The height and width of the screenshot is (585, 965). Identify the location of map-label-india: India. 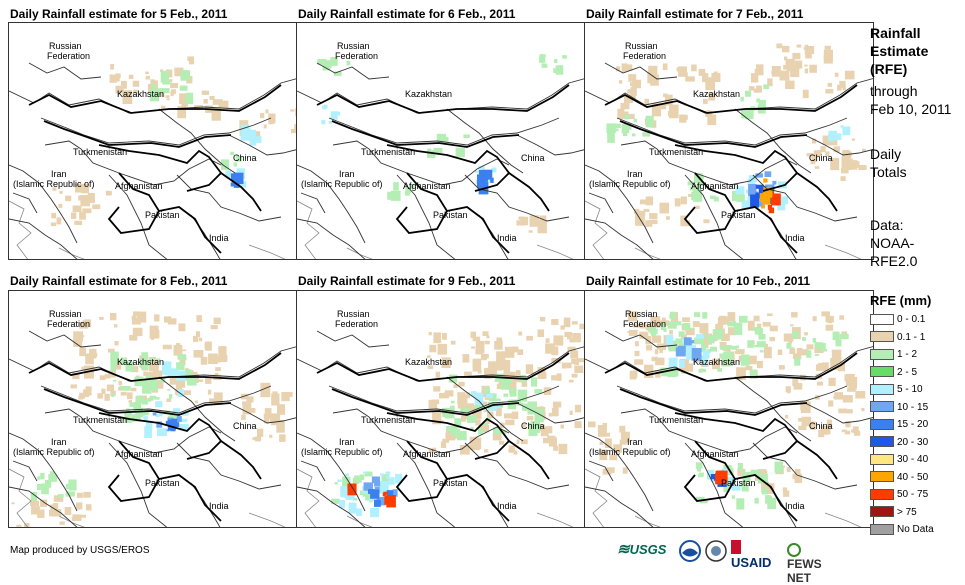
(507, 238).